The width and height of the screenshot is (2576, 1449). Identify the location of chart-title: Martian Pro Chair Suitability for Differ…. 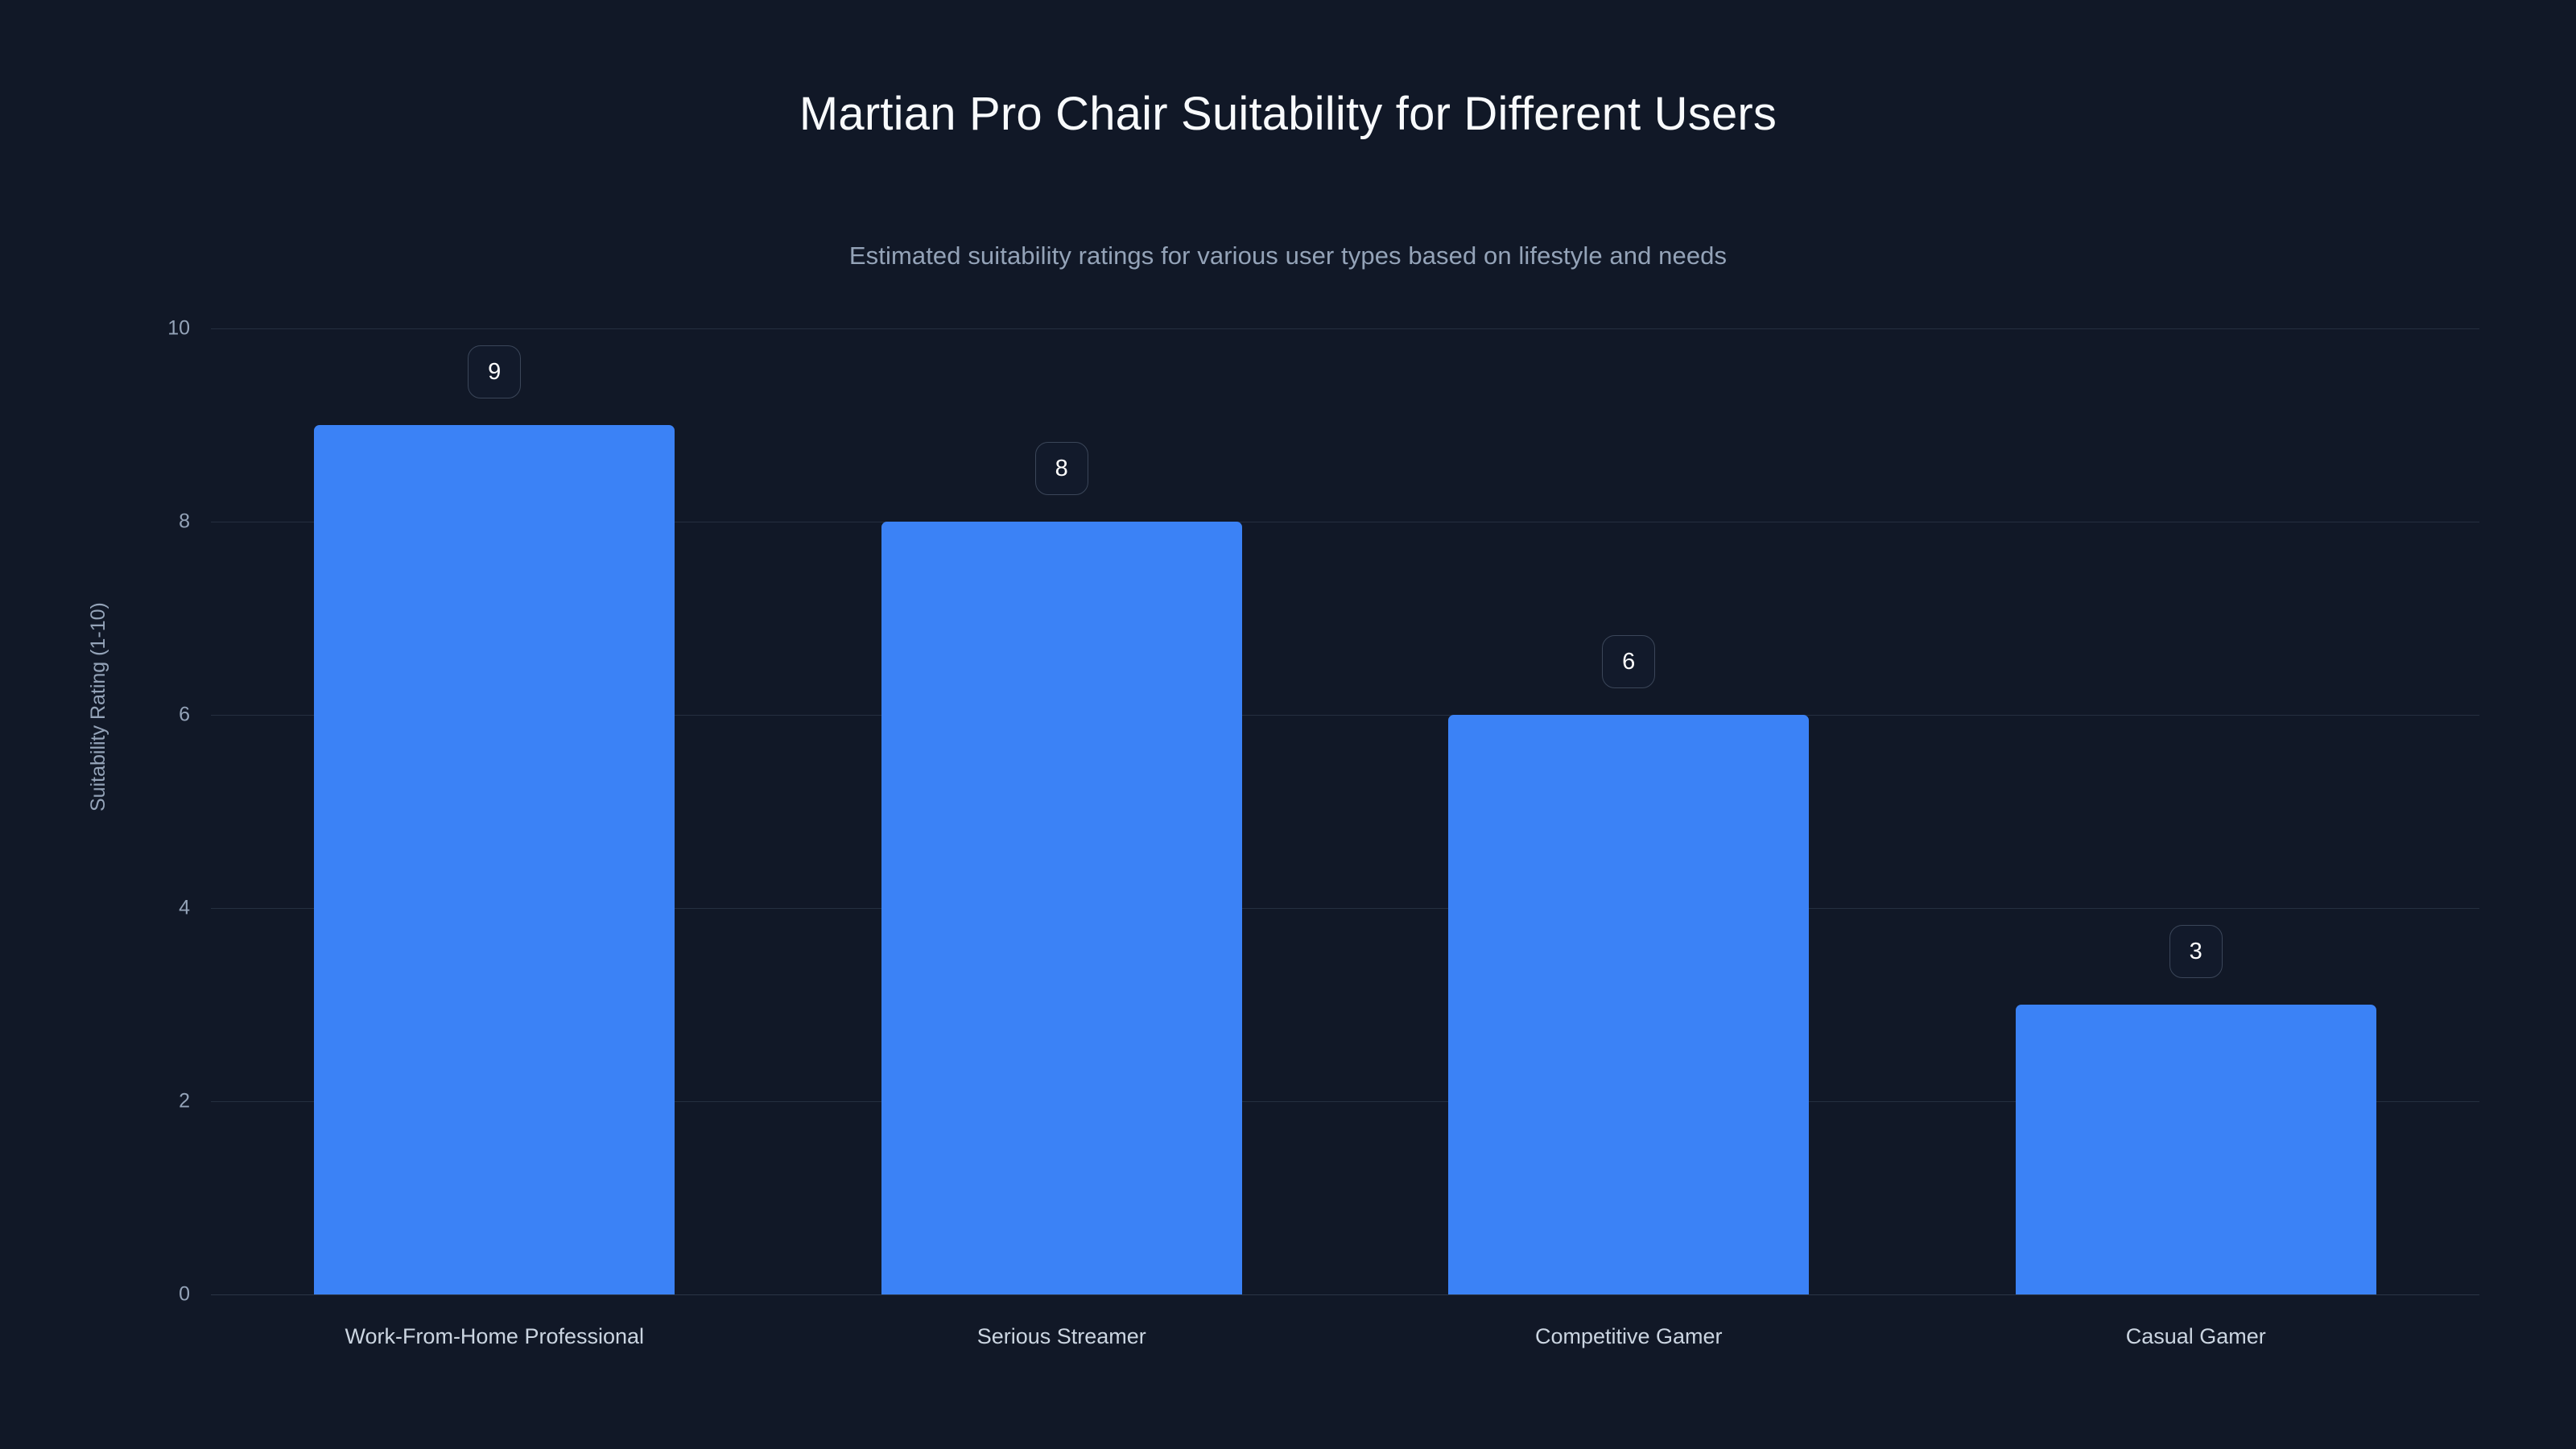
(1288, 114).